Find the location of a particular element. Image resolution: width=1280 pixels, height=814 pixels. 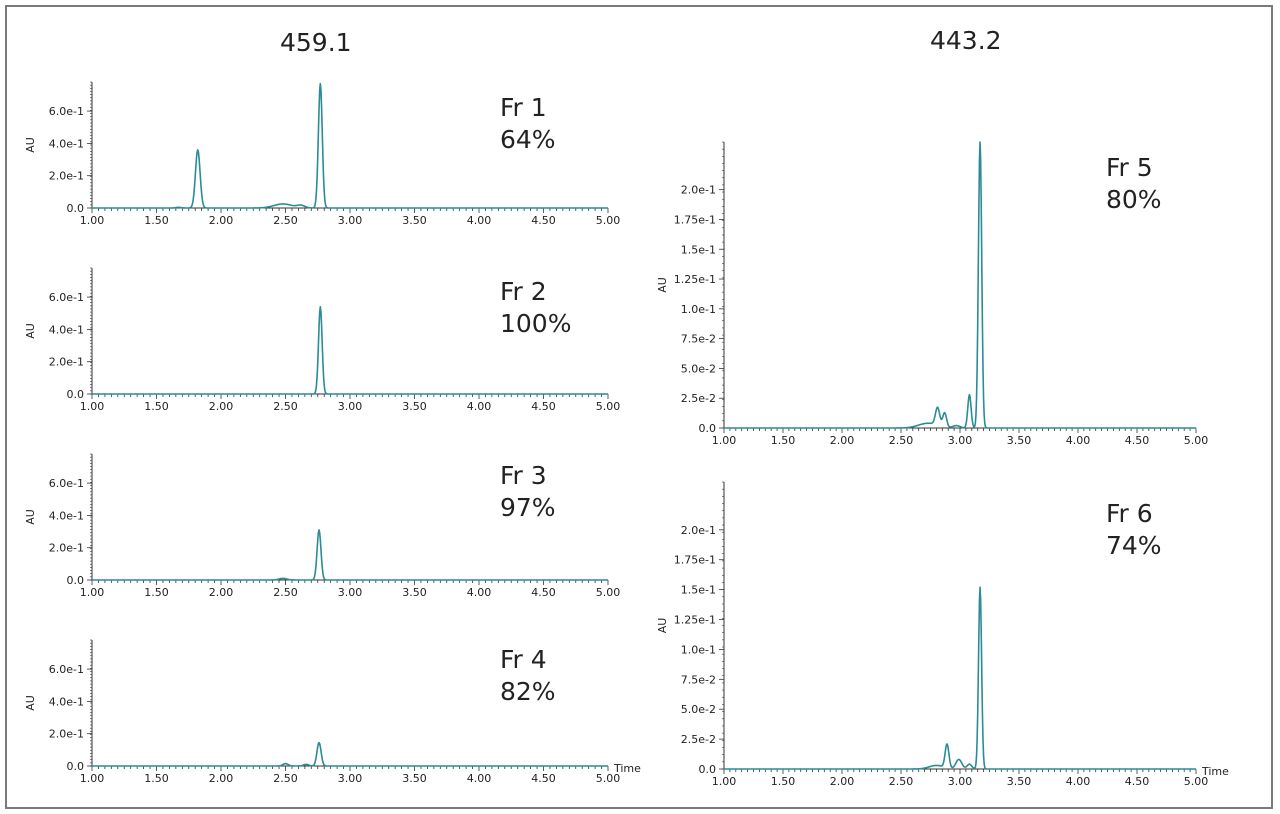

fraction-purity: 74% is located at coordinates (1134, 545).